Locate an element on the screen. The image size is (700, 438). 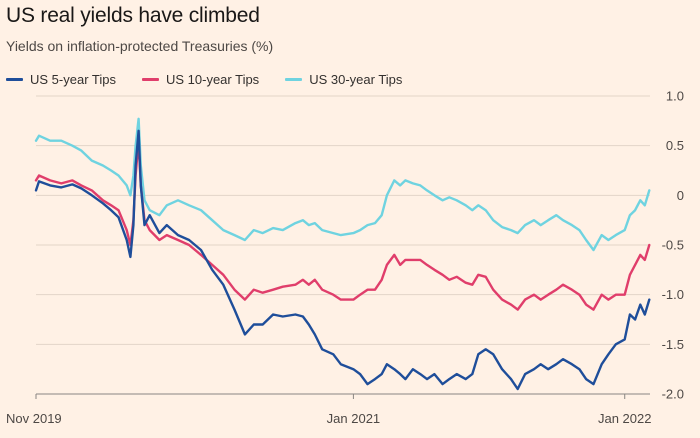
legend-label: US 5-year Tips is located at coordinates (73, 79).